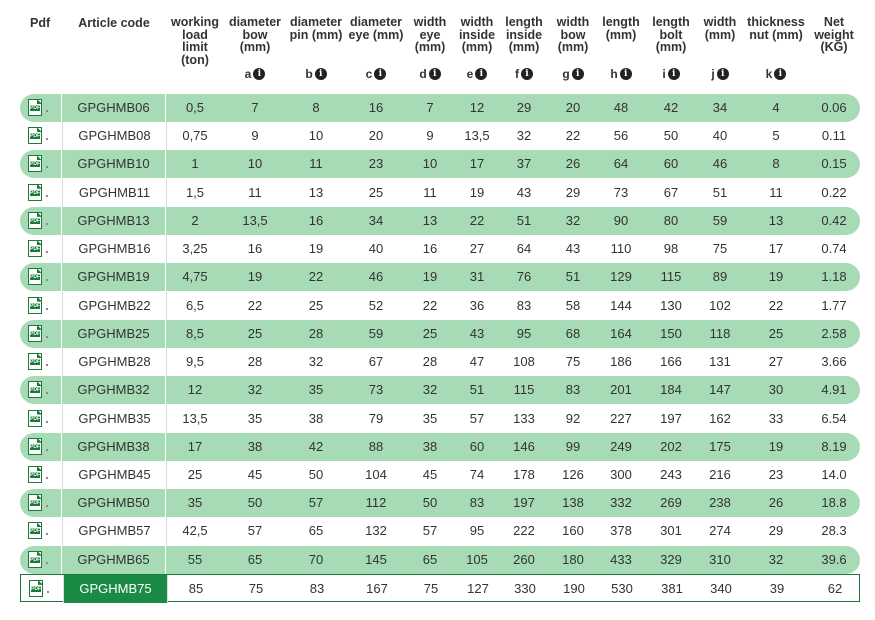 This screenshot has height=620, width=875. Describe the element at coordinates (114, 474) in the screenshot. I see `article-code-cell: GPGHMB45` at that location.